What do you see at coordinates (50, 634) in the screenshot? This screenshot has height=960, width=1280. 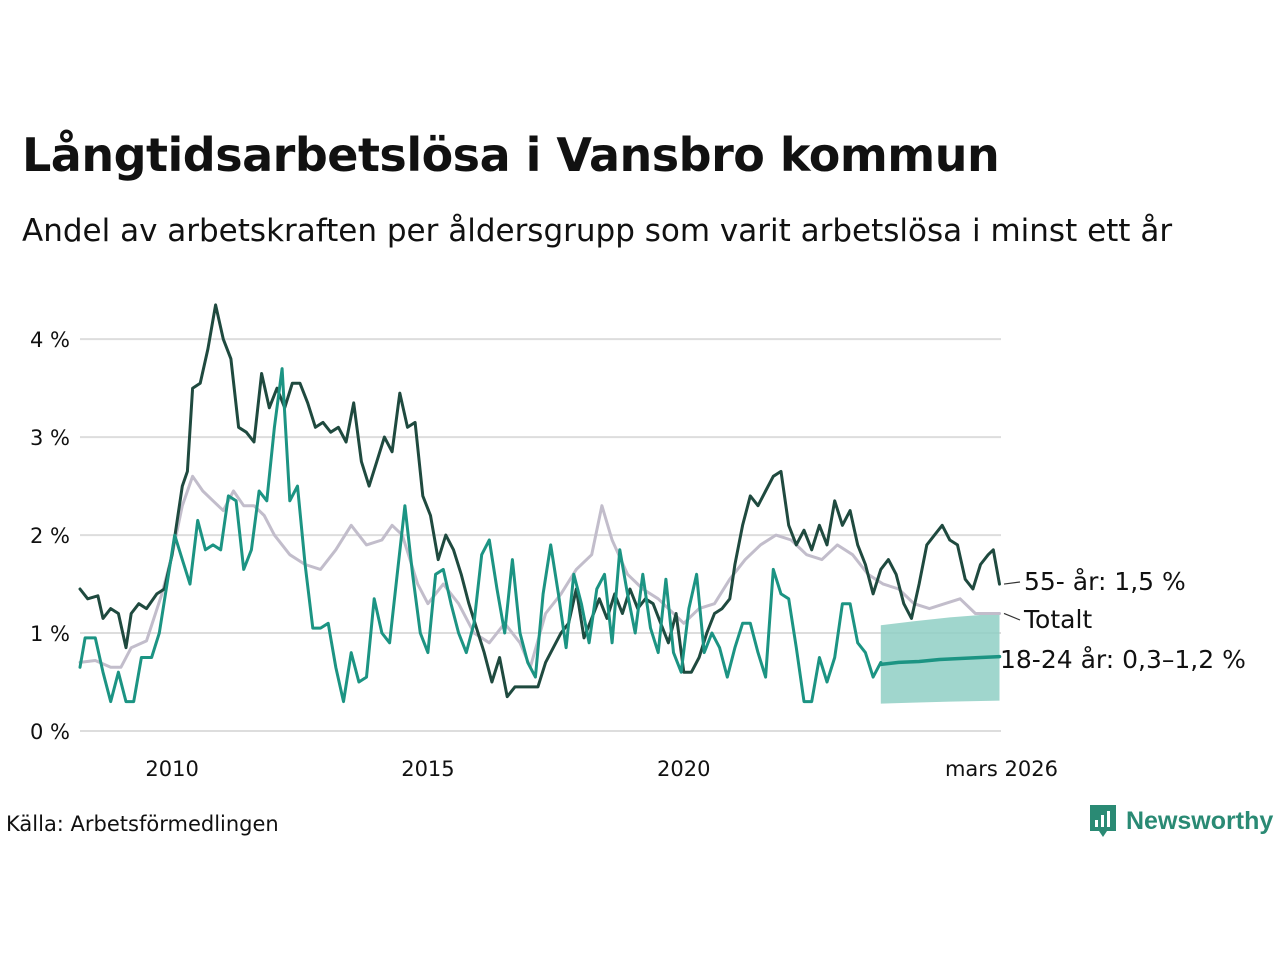 I see `y-tick-label: 1 %` at bounding box center [50, 634].